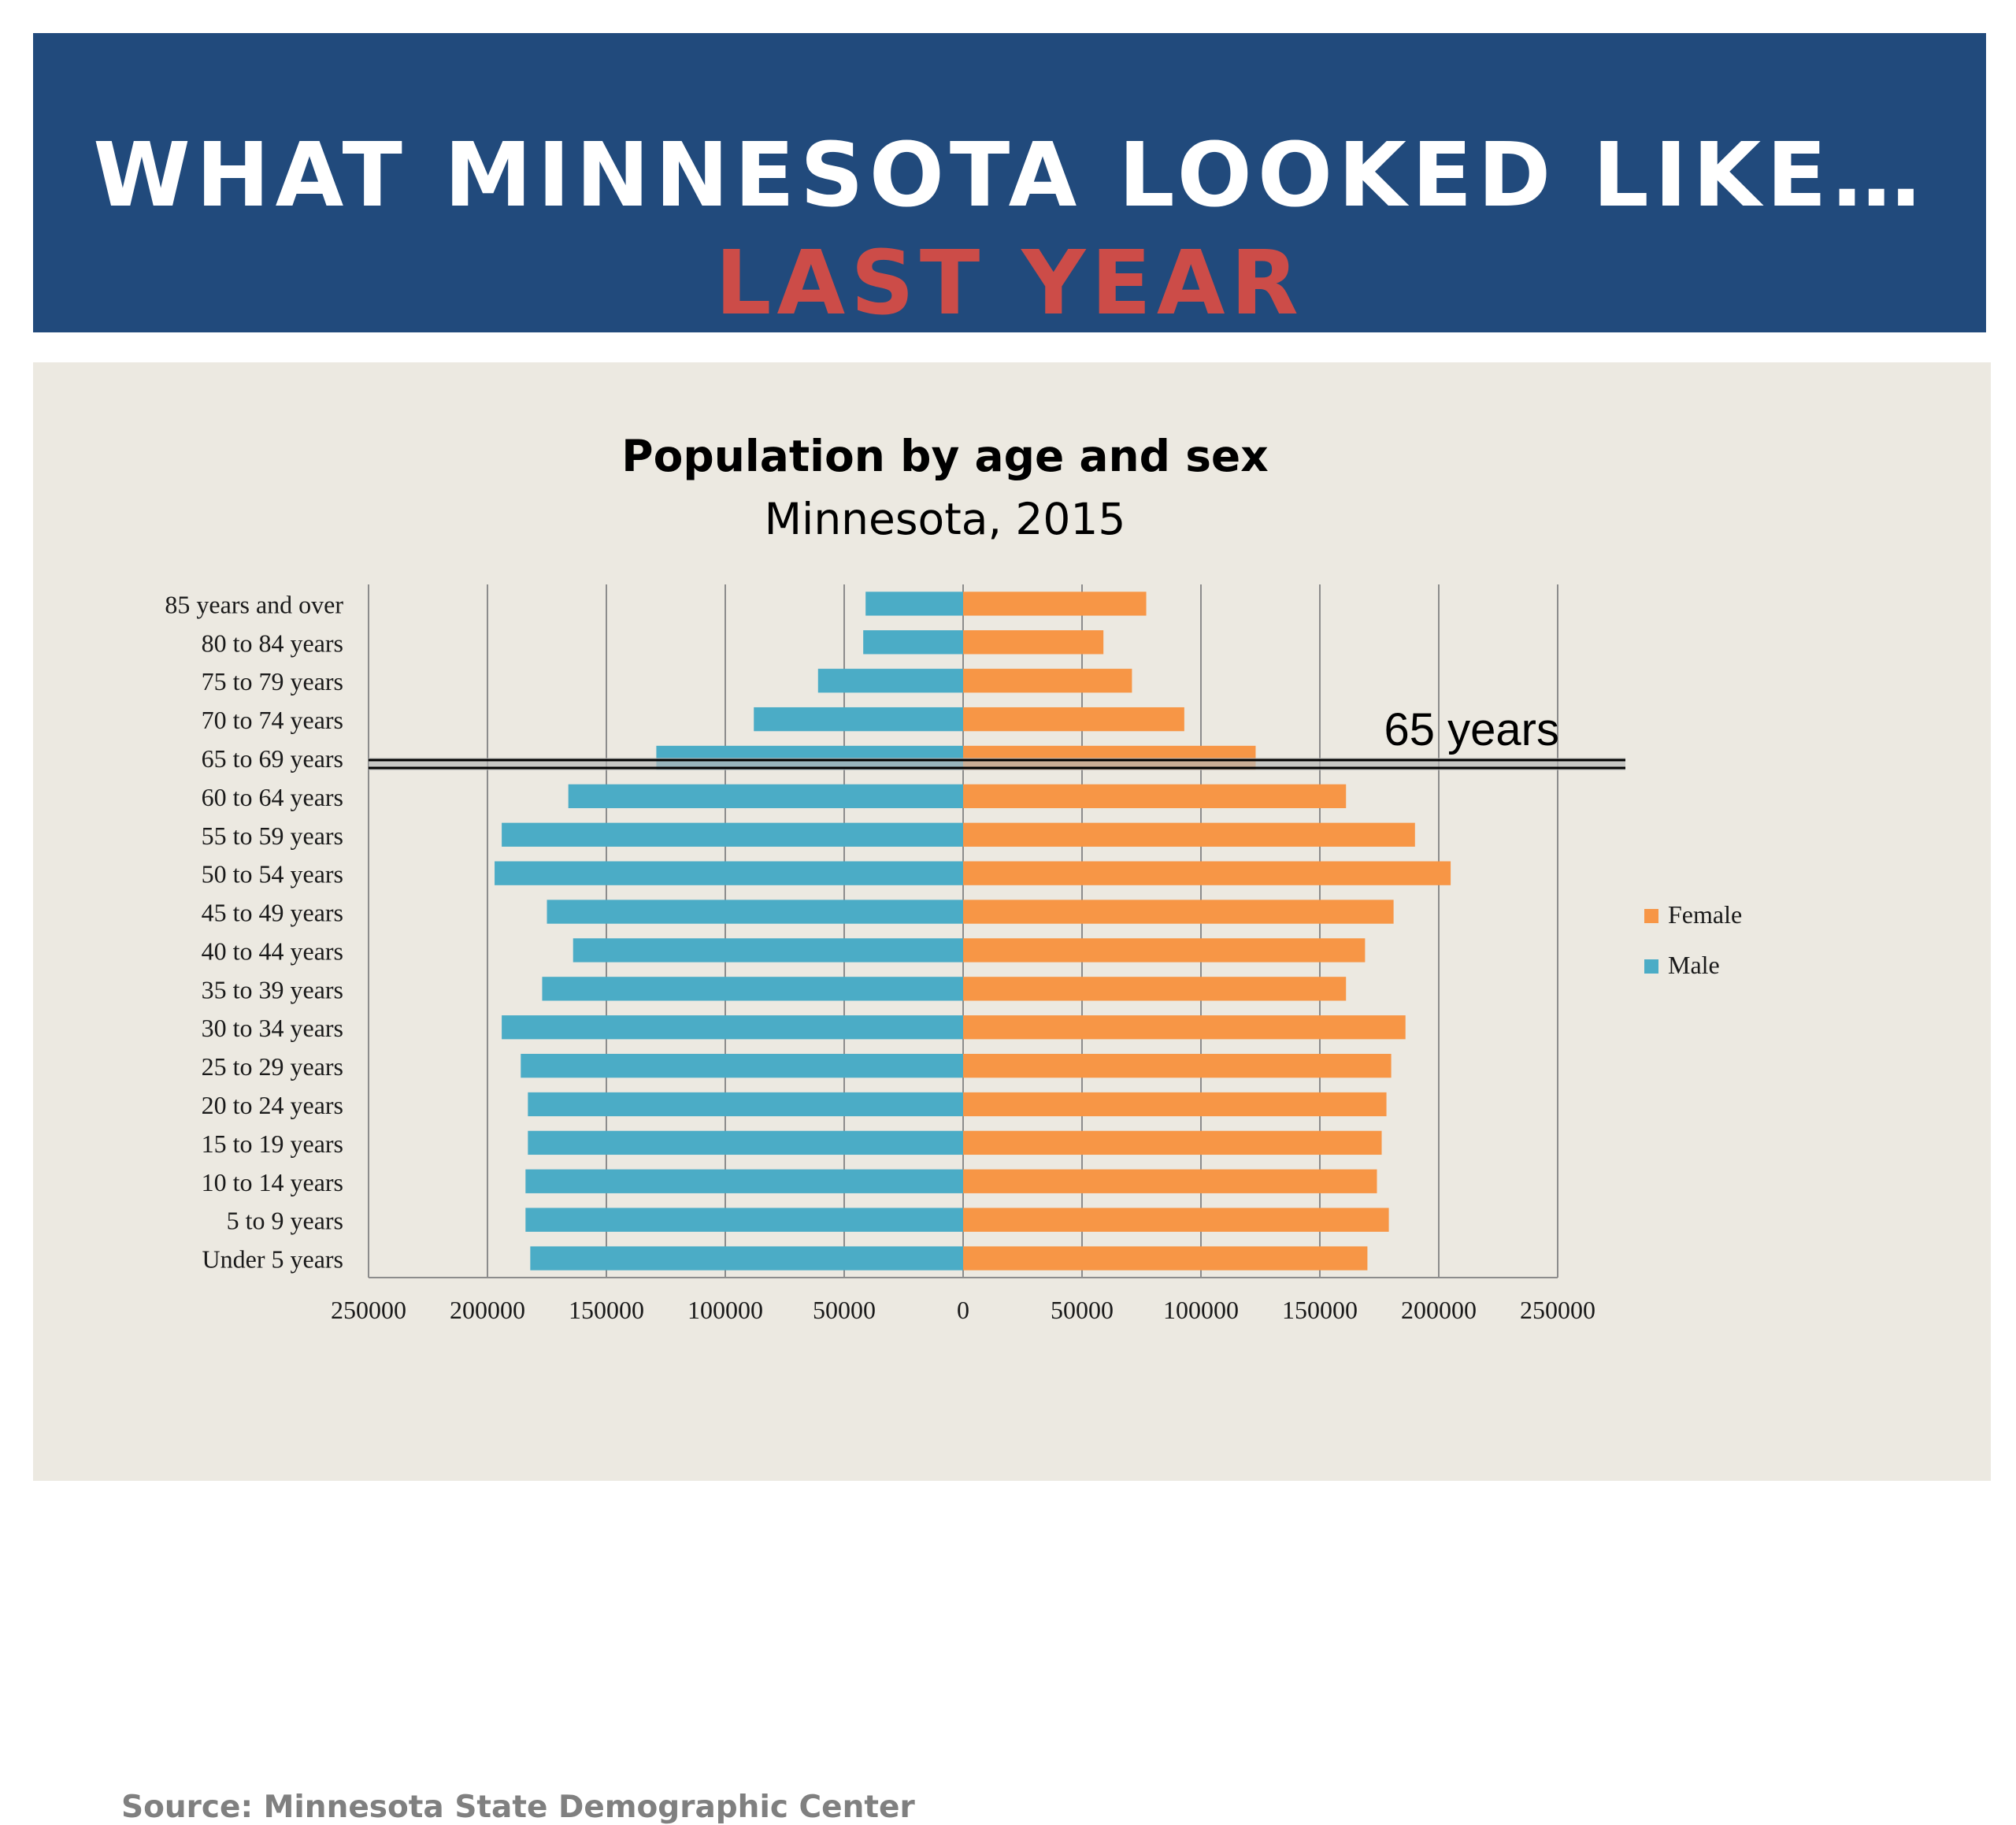 This screenshot has width=2016, height=1825. Describe the element at coordinates (272, 1259) in the screenshot. I see `category-label: Under 5 years` at that location.